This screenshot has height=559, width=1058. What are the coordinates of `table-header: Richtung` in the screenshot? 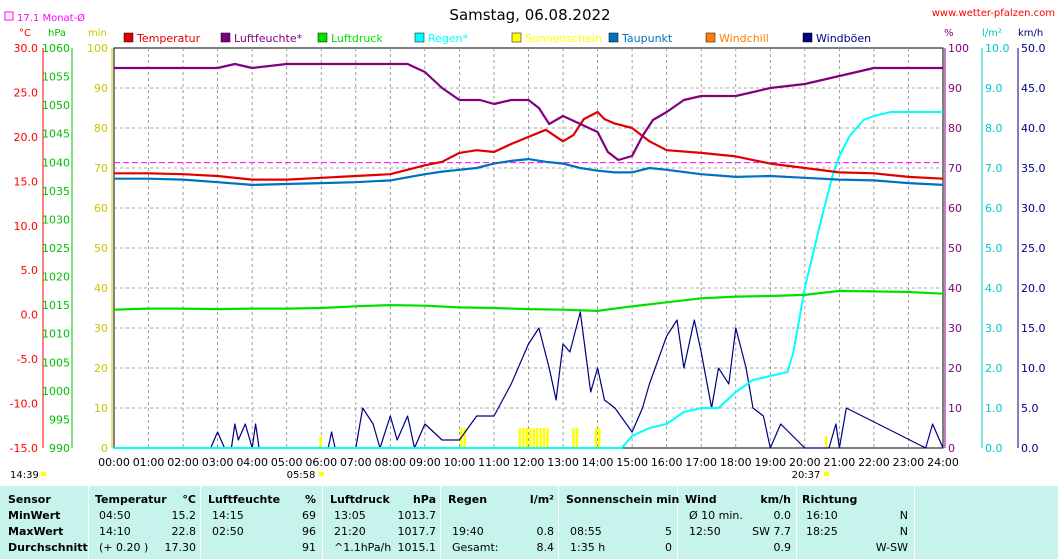 It's located at (830, 499).